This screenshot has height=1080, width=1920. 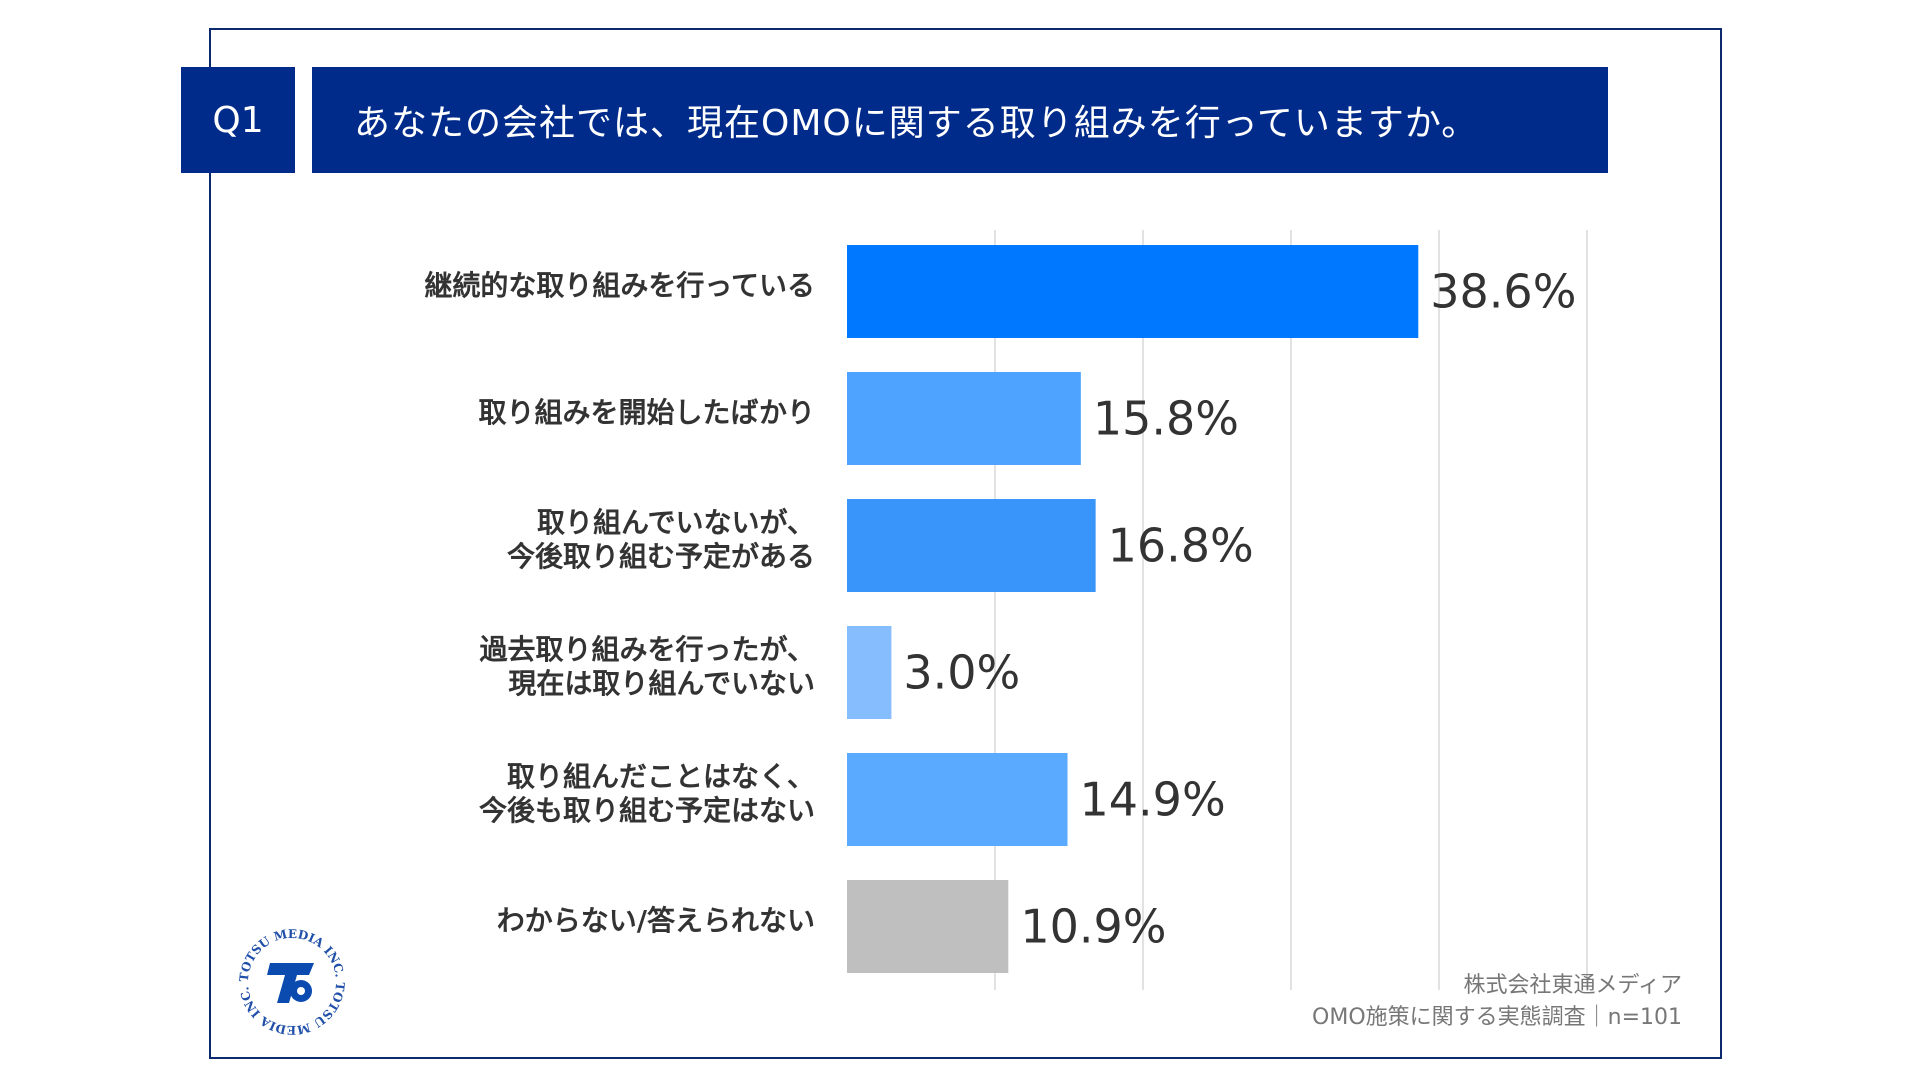 What do you see at coordinates (960, 120) in the screenshot?
I see `question-title: あなたの会社では、現在OMOに関する取り組みを行っていますか。` at bounding box center [960, 120].